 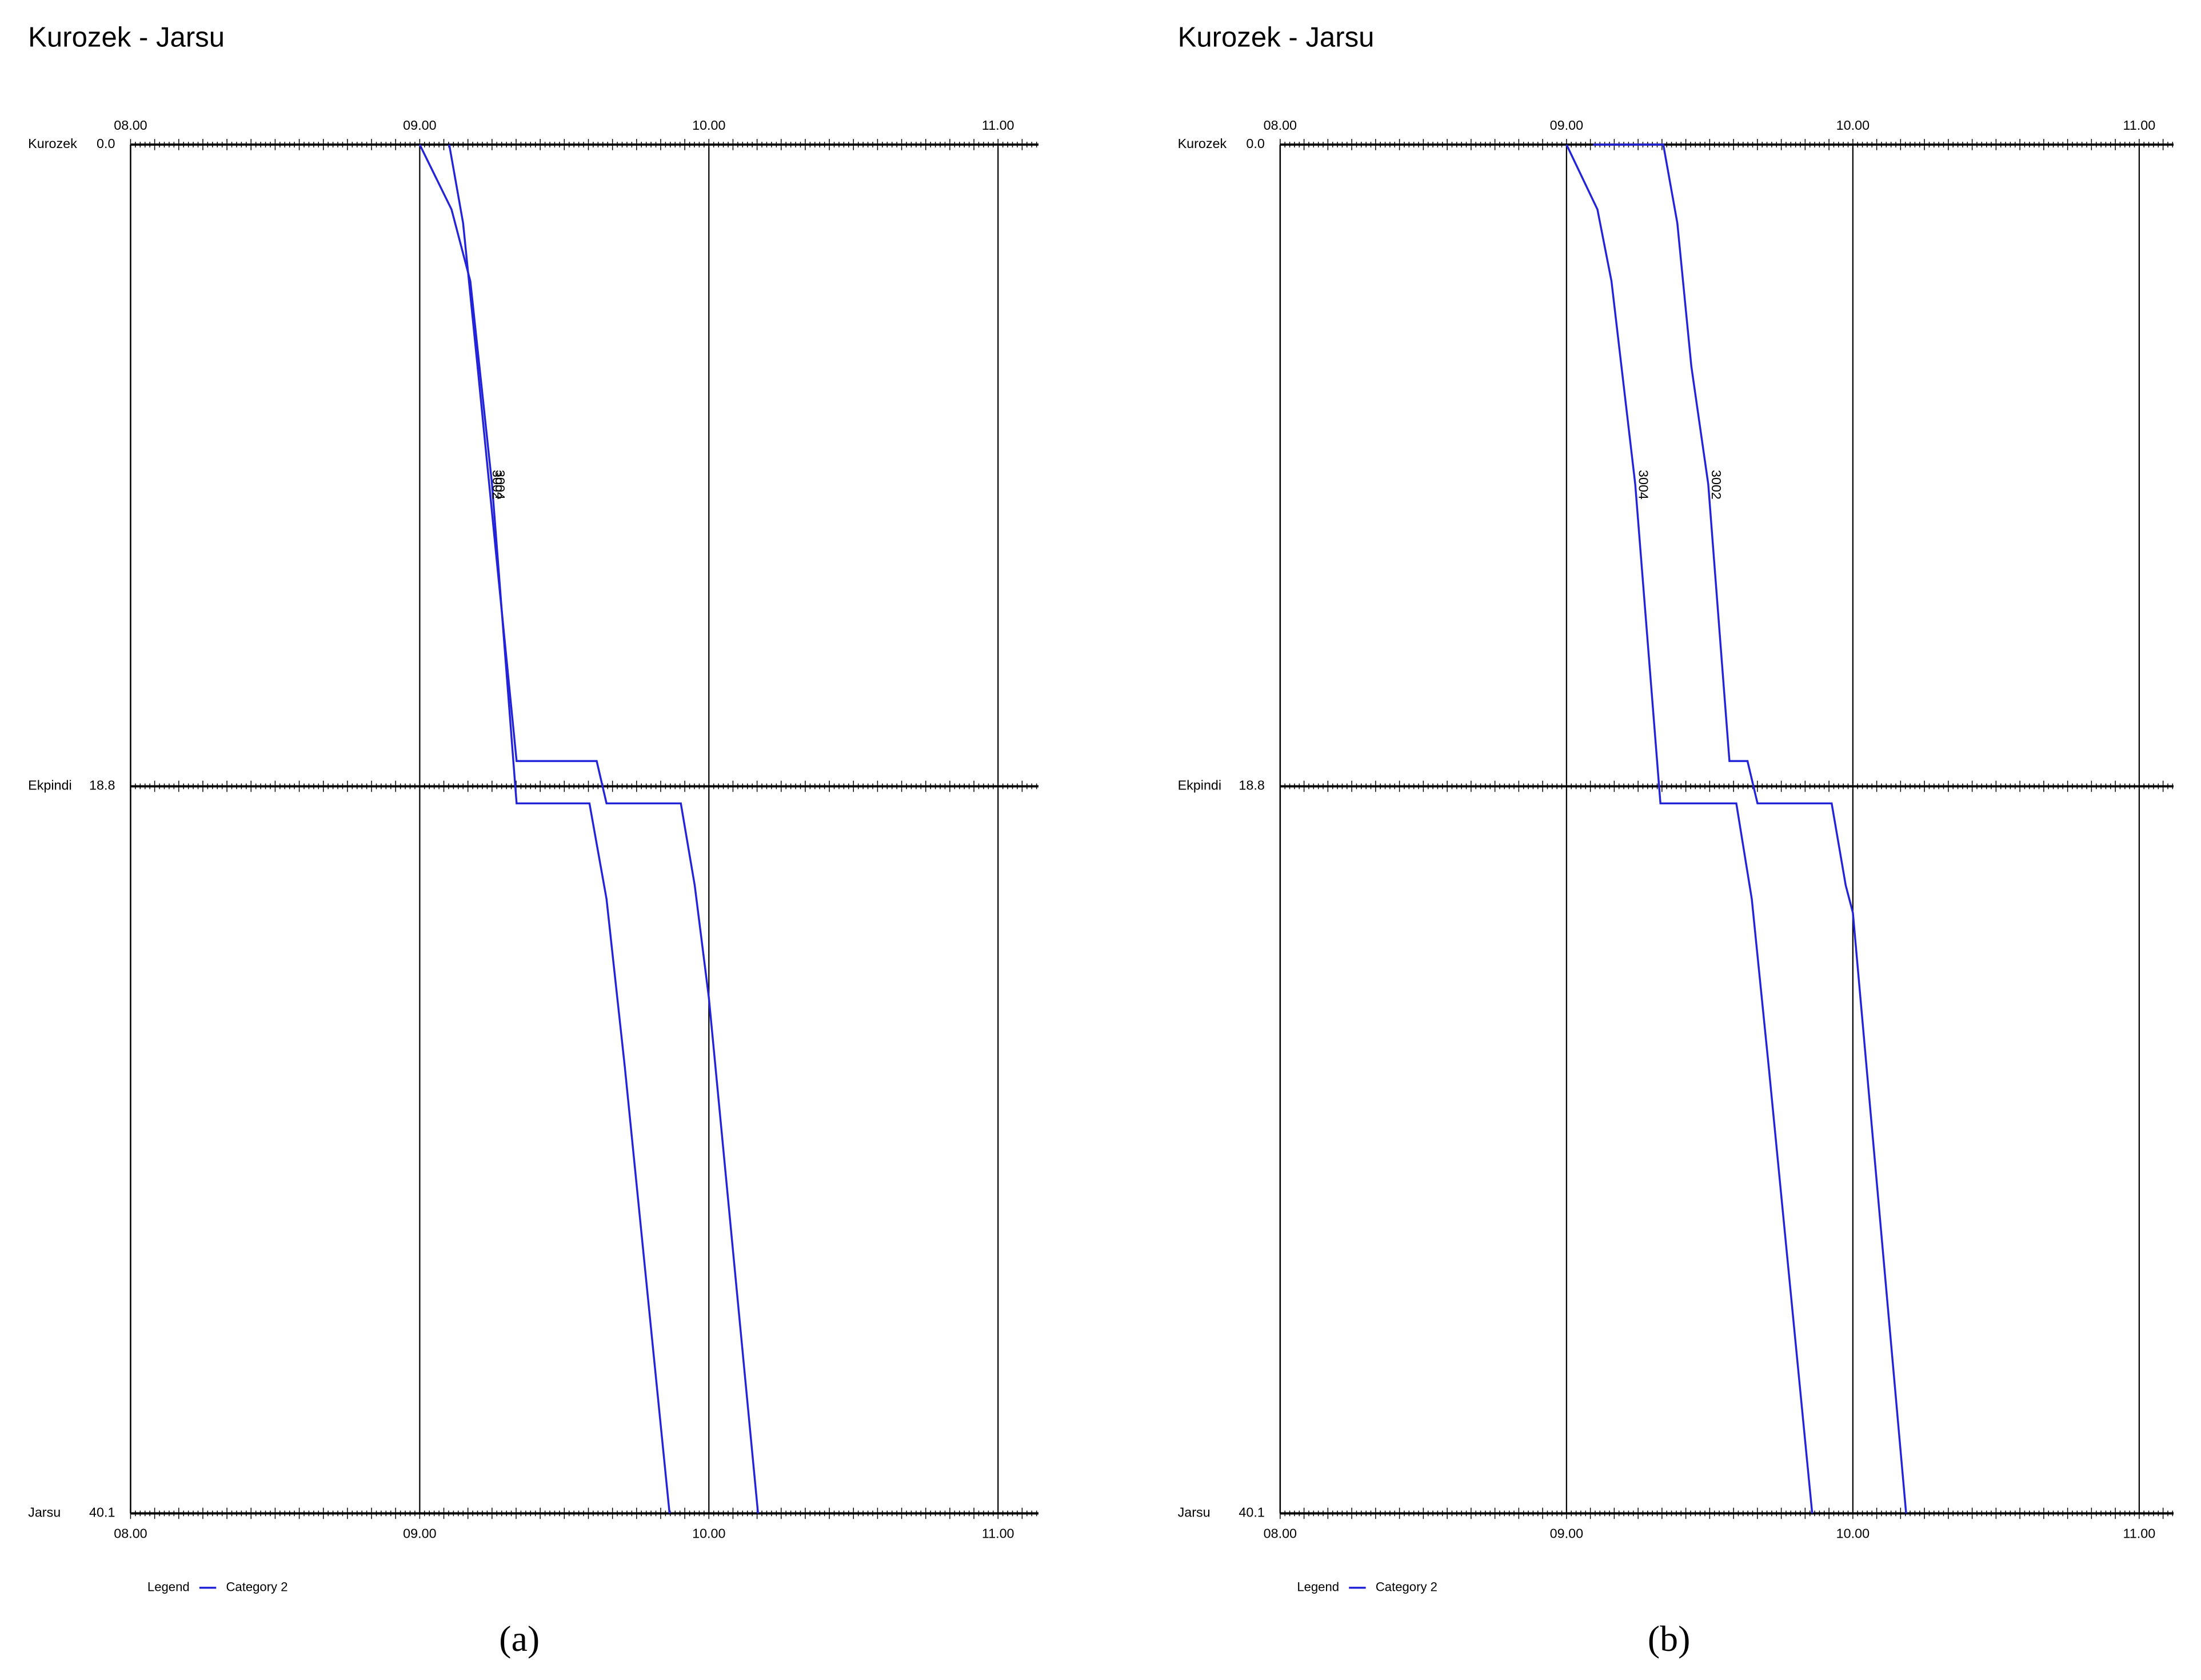 I want to click on panel-label: (a), so click(x=519, y=1638).